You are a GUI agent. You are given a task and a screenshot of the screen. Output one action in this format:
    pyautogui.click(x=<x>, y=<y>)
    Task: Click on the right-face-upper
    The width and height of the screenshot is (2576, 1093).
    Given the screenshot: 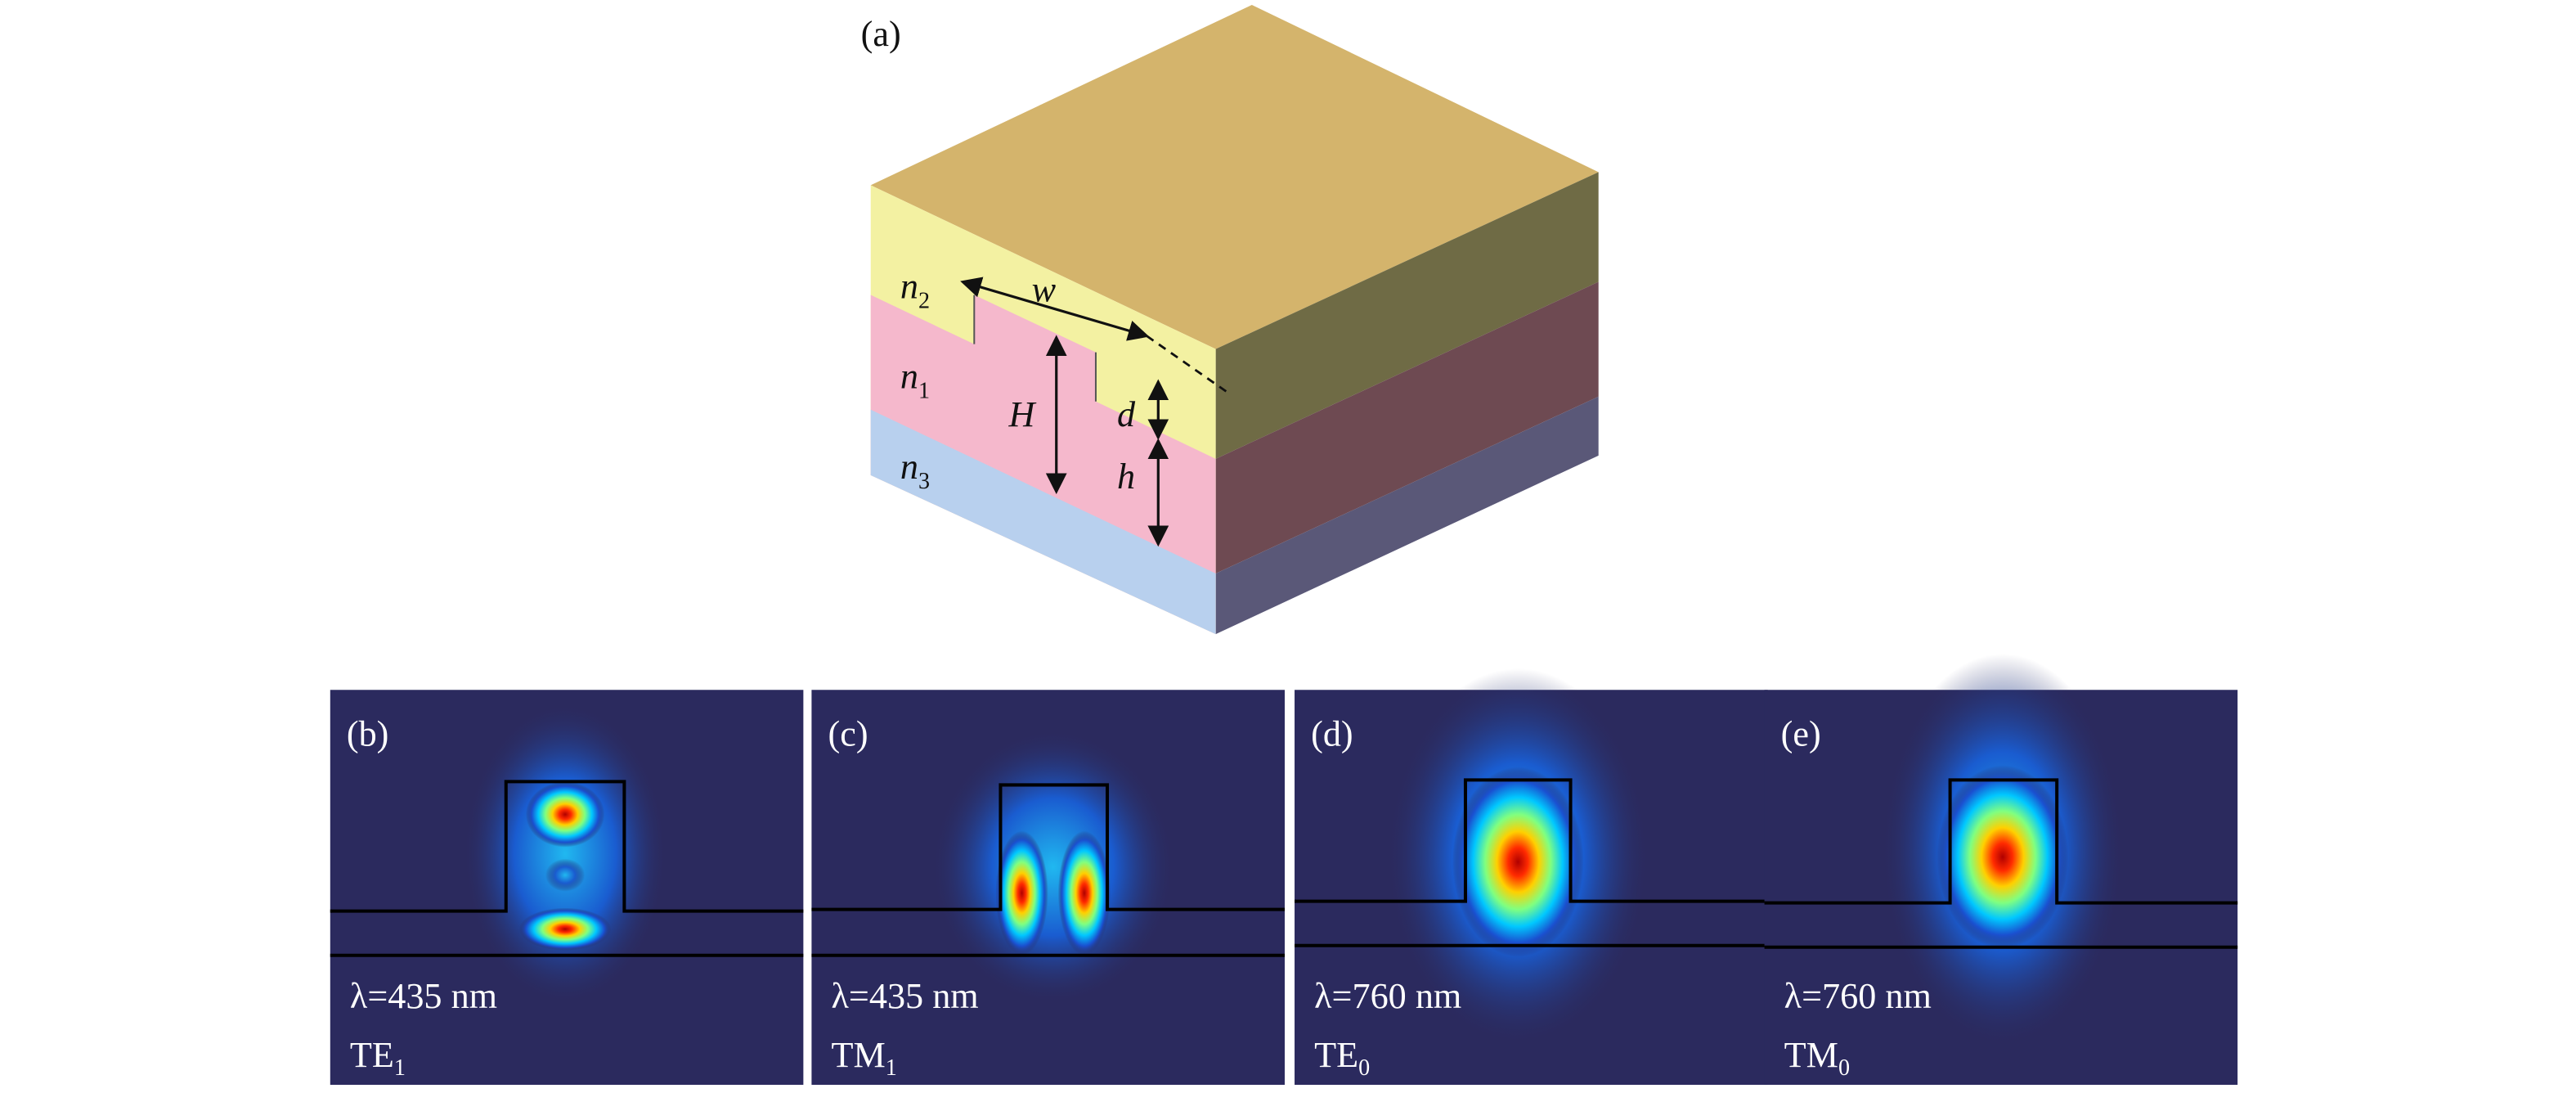 What is the action you would take?
    pyautogui.click(x=1407, y=316)
    